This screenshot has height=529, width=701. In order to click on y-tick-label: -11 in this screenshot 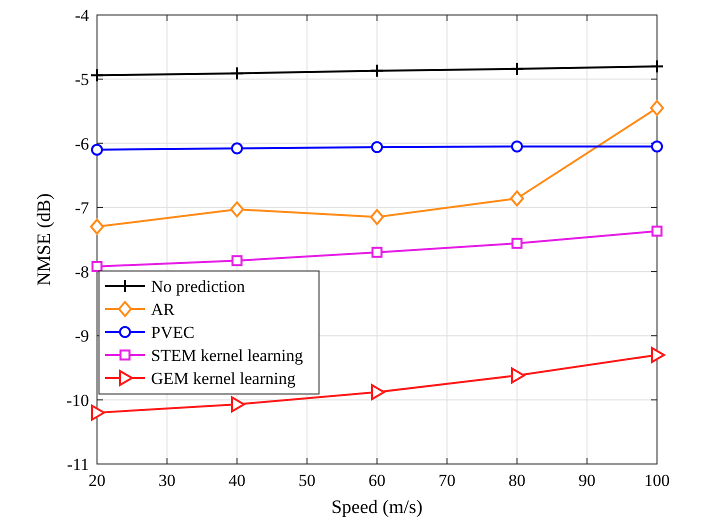, I will do `click(77, 464)`.